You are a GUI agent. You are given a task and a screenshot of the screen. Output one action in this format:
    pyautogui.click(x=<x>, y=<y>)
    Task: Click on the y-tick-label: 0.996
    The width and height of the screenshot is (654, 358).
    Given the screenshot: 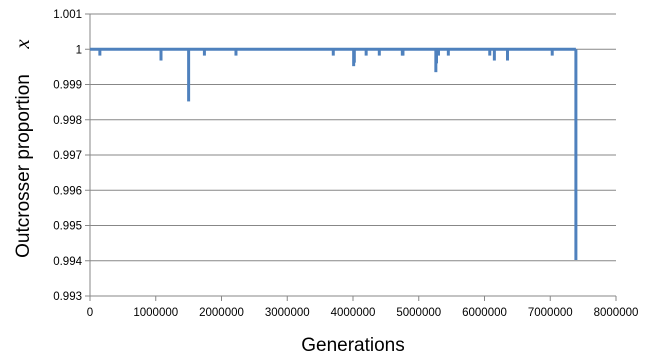 What is the action you would take?
    pyautogui.click(x=67, y=191)
    